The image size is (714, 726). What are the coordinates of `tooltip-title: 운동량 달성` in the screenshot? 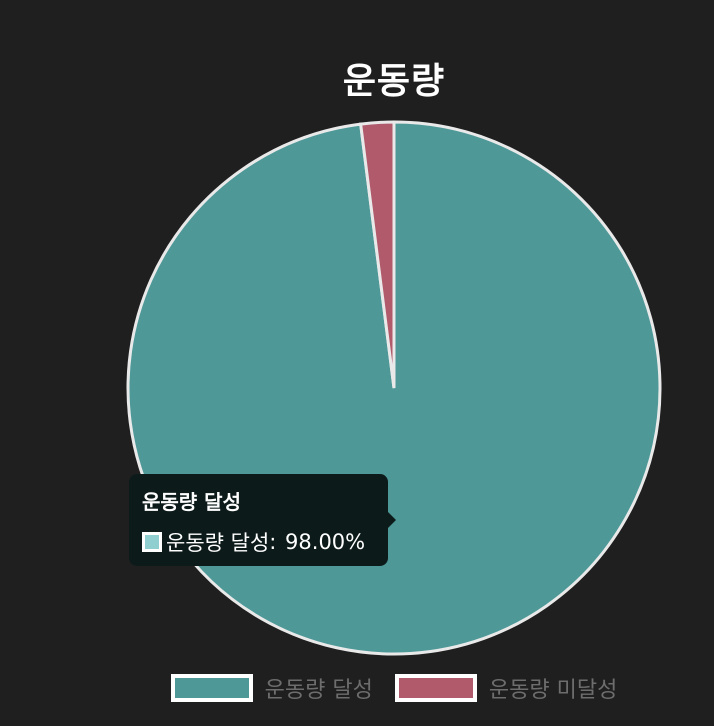 It's located at (191, 502).